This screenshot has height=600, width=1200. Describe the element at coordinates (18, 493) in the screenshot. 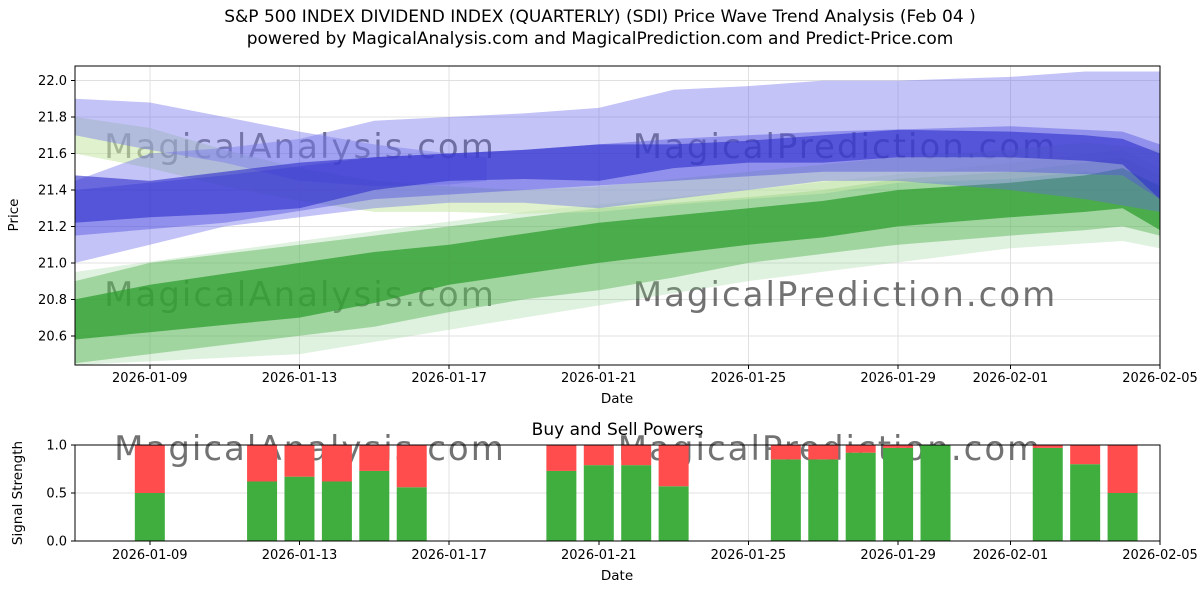

I see `y-axis-label: Signal Strength` at that location.